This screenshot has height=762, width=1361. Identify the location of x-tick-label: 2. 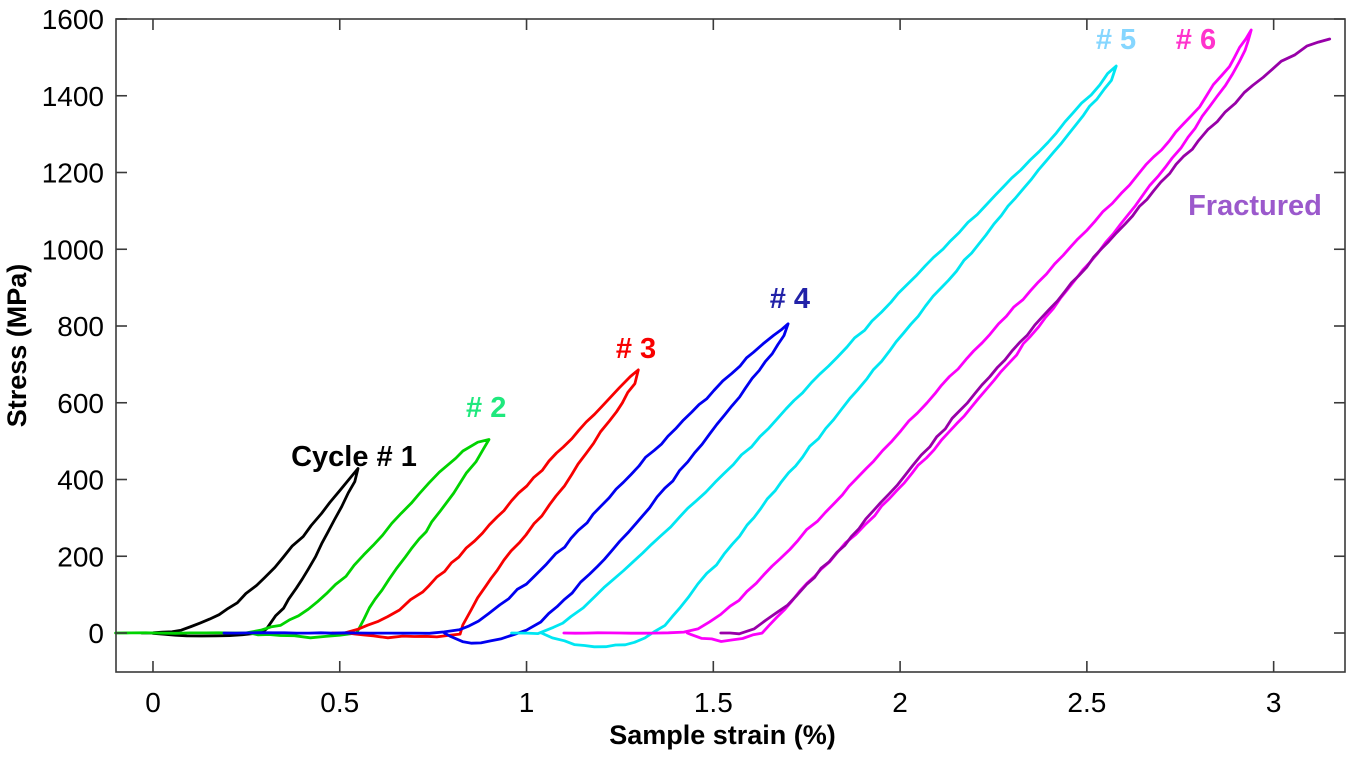
(900, 702).